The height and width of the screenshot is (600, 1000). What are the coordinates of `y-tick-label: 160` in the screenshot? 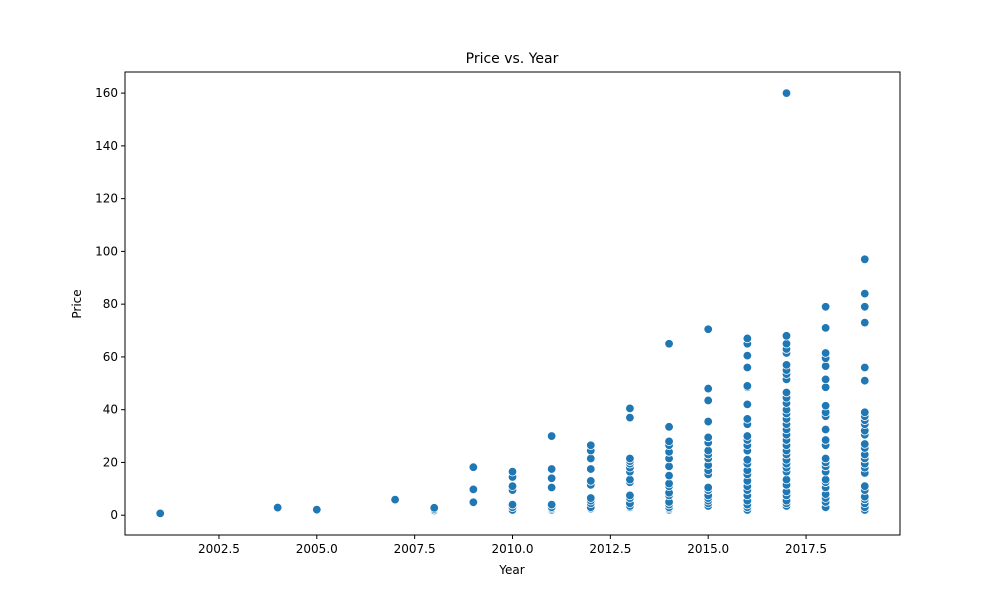 It's located at (106, 93).